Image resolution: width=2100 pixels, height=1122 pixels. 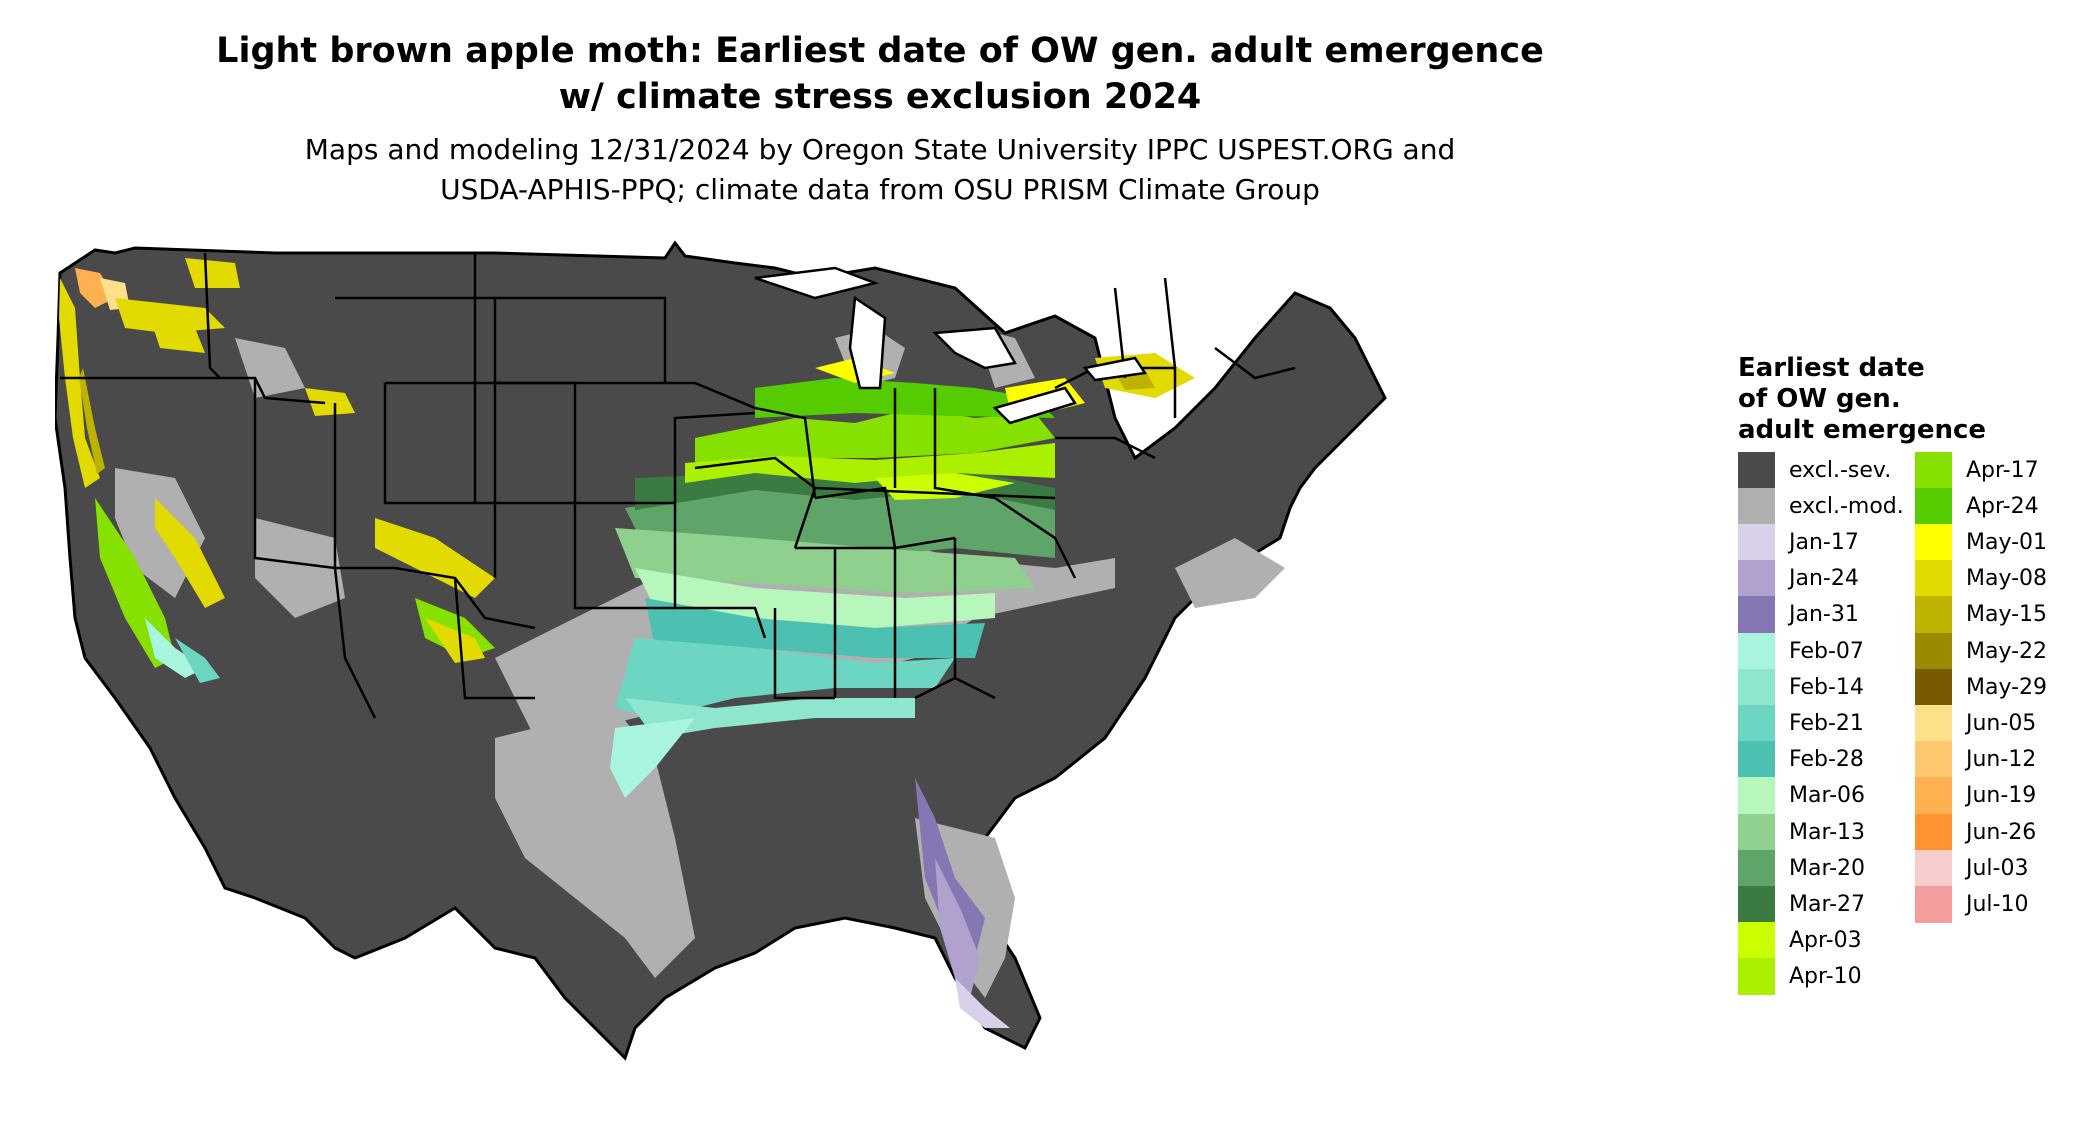 I want to click on legend-item: Apr-10, so click(x=1800, y=977).